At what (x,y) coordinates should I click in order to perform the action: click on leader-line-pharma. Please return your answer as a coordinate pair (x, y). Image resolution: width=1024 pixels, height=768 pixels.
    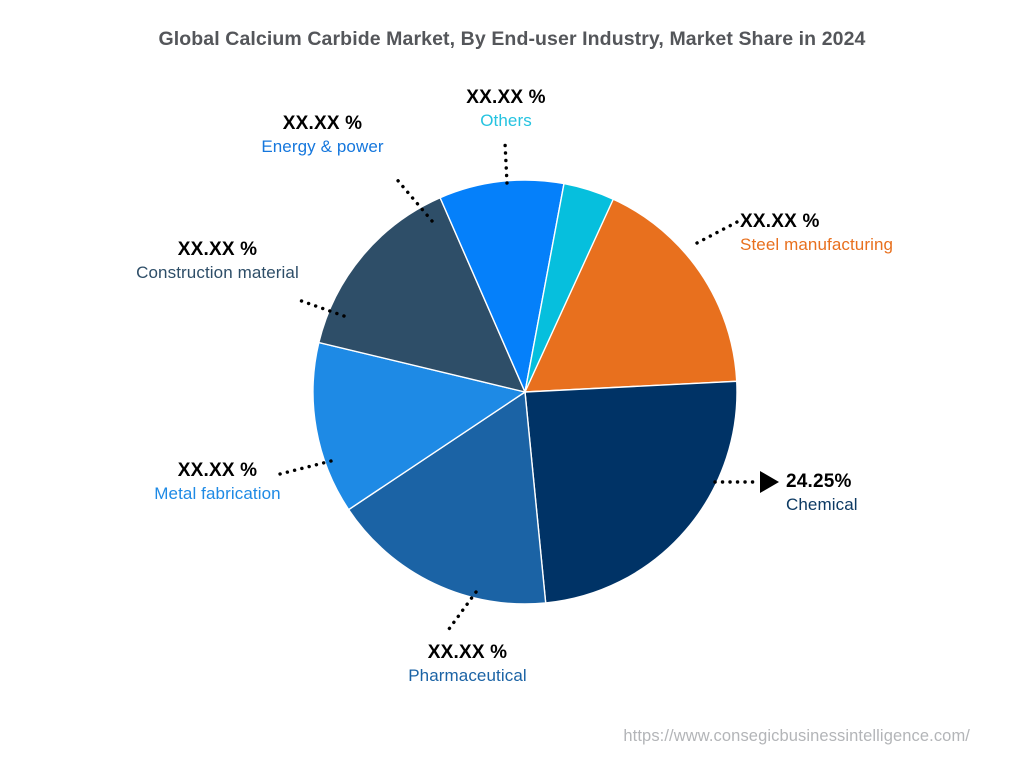
    Looking at the image, I should click on (462, 610).